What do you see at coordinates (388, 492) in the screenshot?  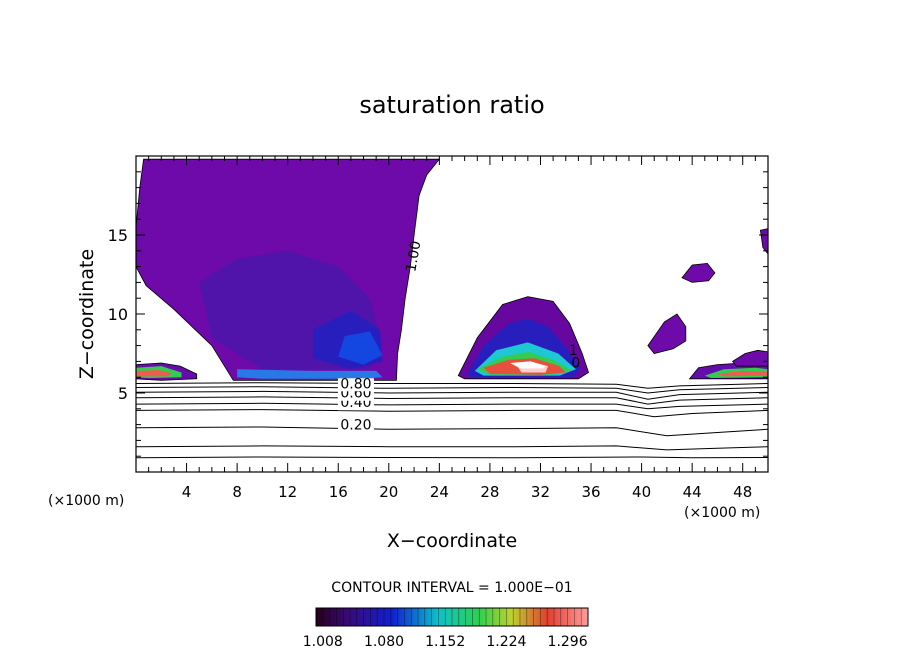 I see `x-tick-label: 20` at bounding box center [388, 492].